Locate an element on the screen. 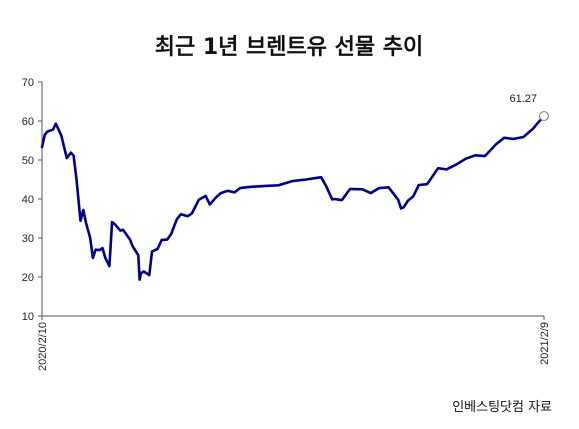 This screenshot has height=429, width=579. last-point-marker is located at coordinates (544, 116).